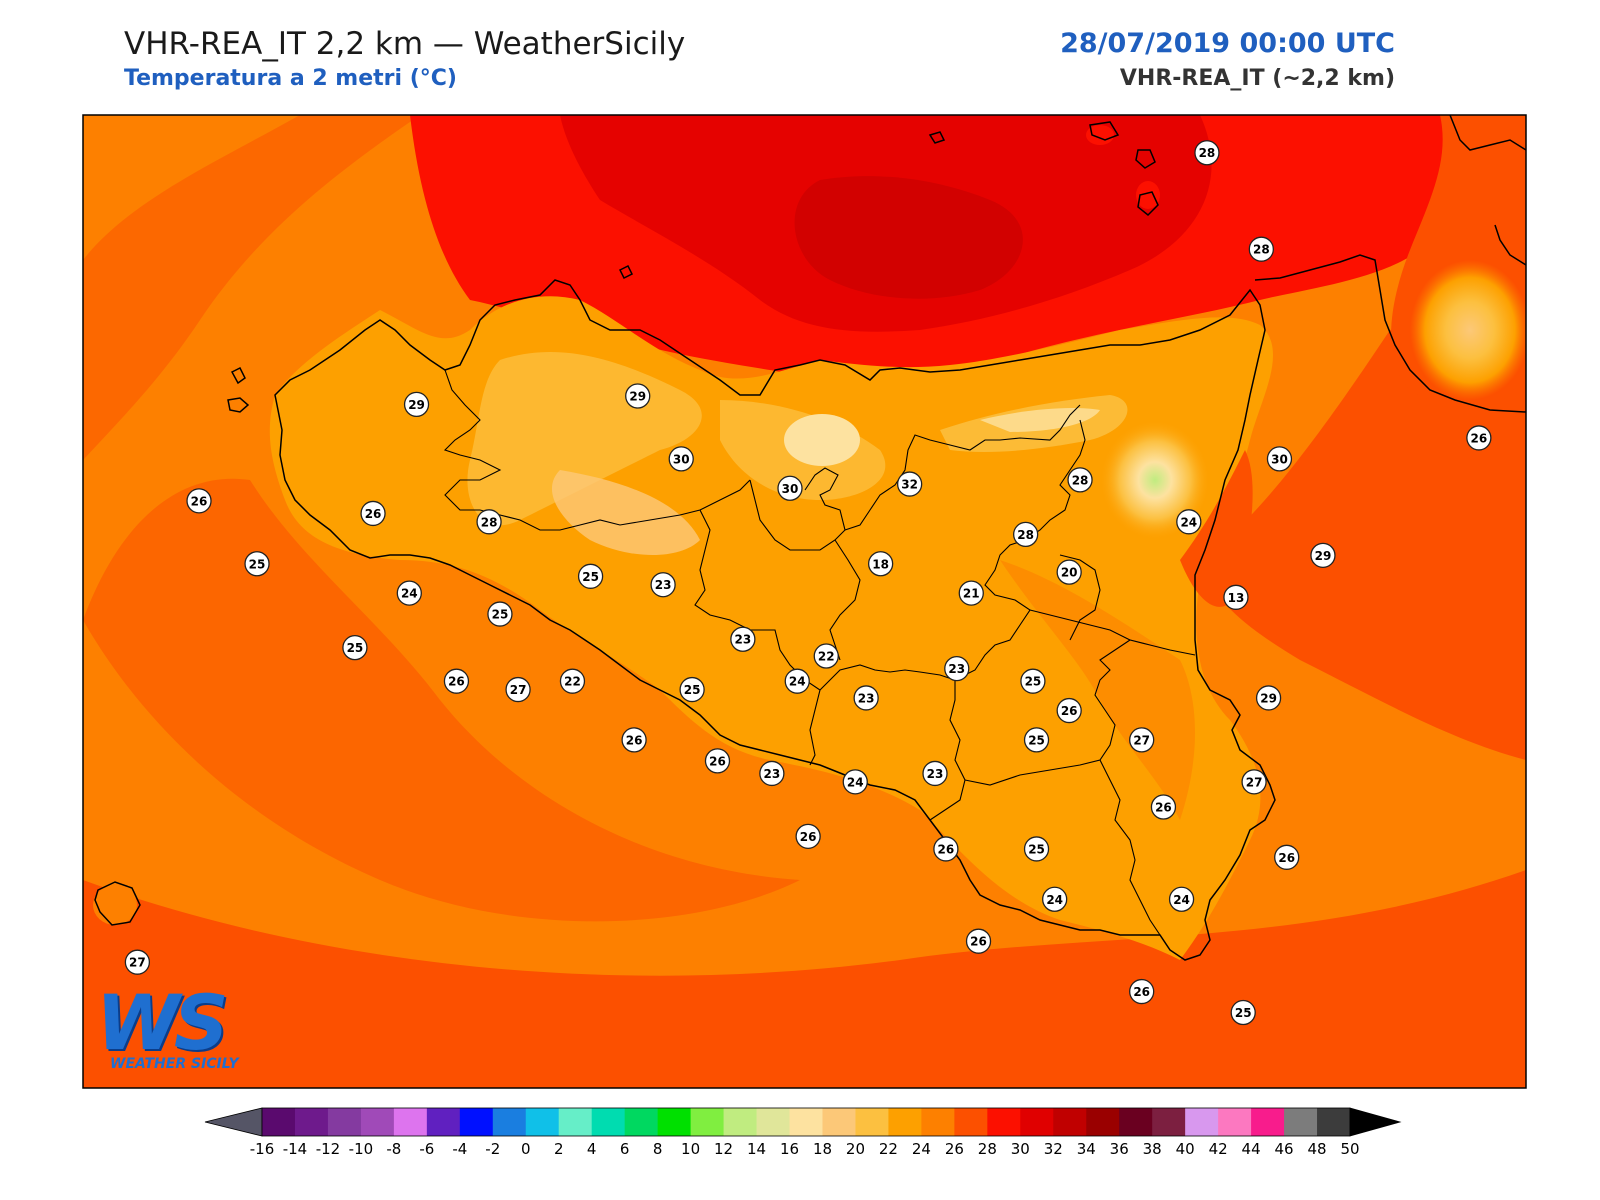  Describe the element at coordinates (459, 1149) in the screenshot. I see `colorbar-tick-label: -4` at that location.